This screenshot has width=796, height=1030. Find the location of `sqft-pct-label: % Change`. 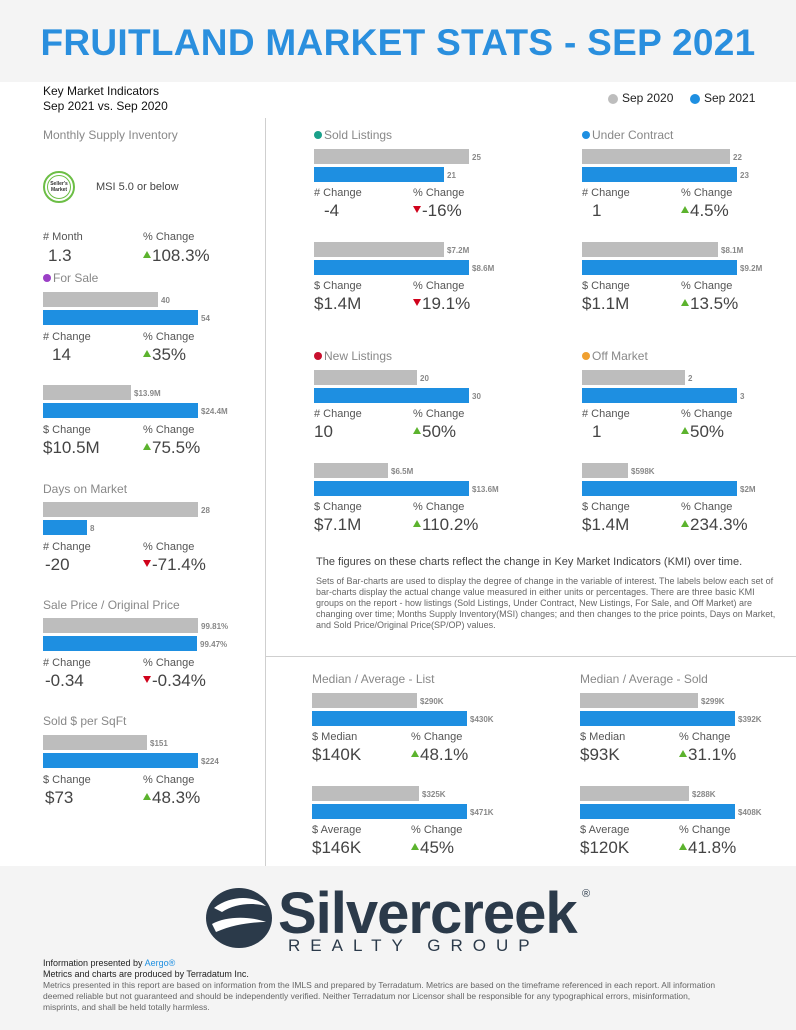

sqft-pct-label: % Change is located at coordinates (169, 780).